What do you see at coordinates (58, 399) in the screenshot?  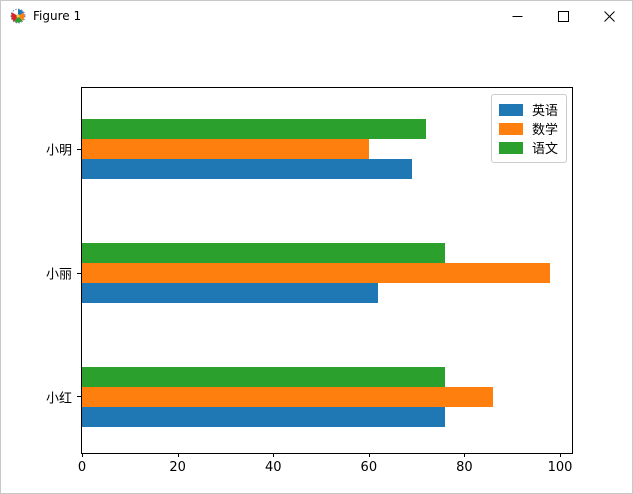 I see `ytick-label: 小红` at bounding box center [58, 399].